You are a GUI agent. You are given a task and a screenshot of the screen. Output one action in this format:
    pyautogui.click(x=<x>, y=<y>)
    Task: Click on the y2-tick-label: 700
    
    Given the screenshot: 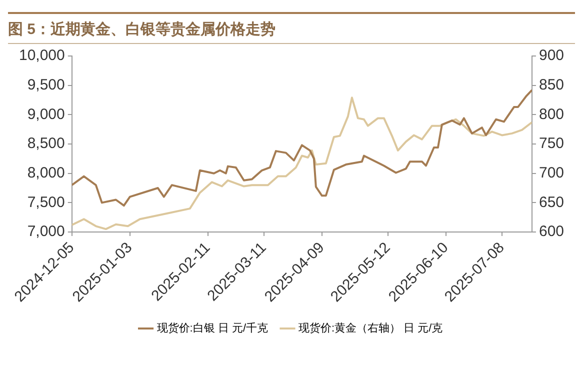 What is the action you would take?
    pyautogui.click(x=551, y=173)
    